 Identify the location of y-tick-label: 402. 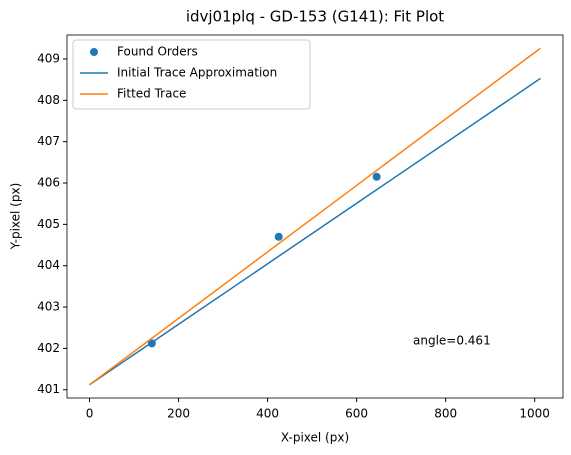
(48, 348).